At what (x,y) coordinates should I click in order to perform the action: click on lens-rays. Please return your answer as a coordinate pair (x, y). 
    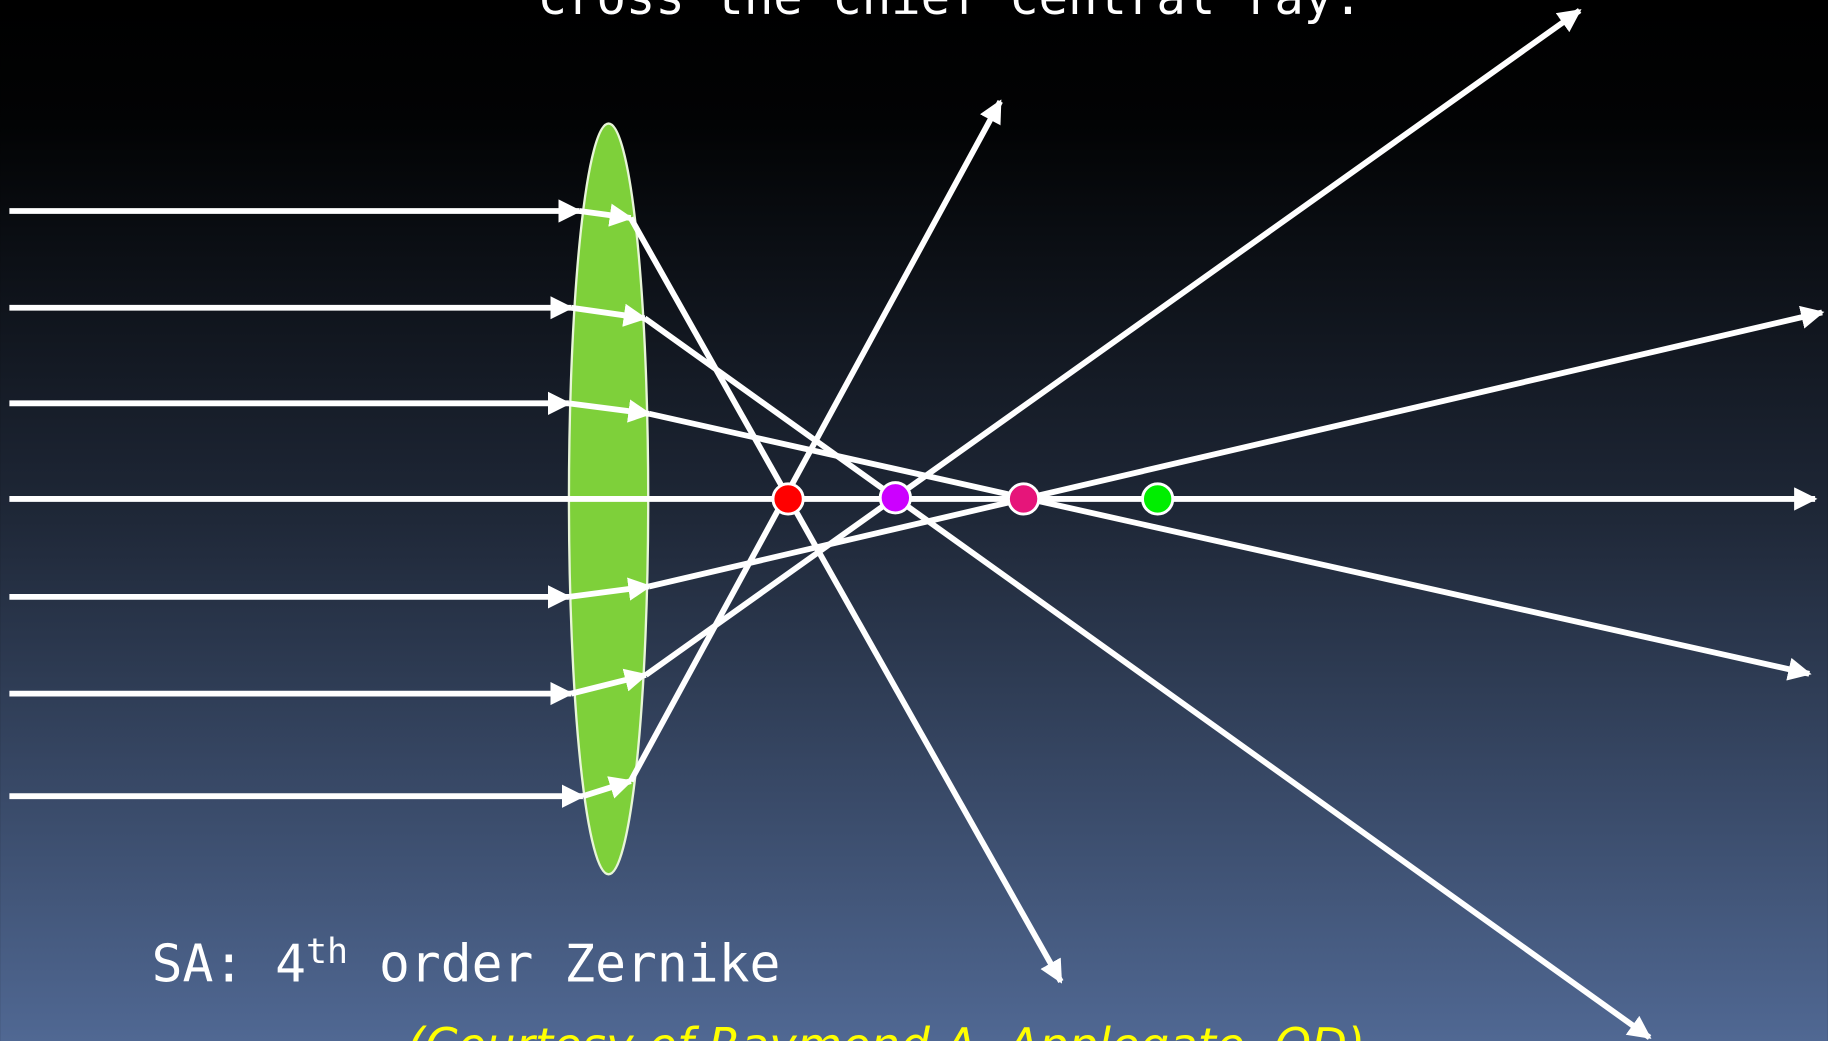
    Looking at the image, I should click on (610, 501).